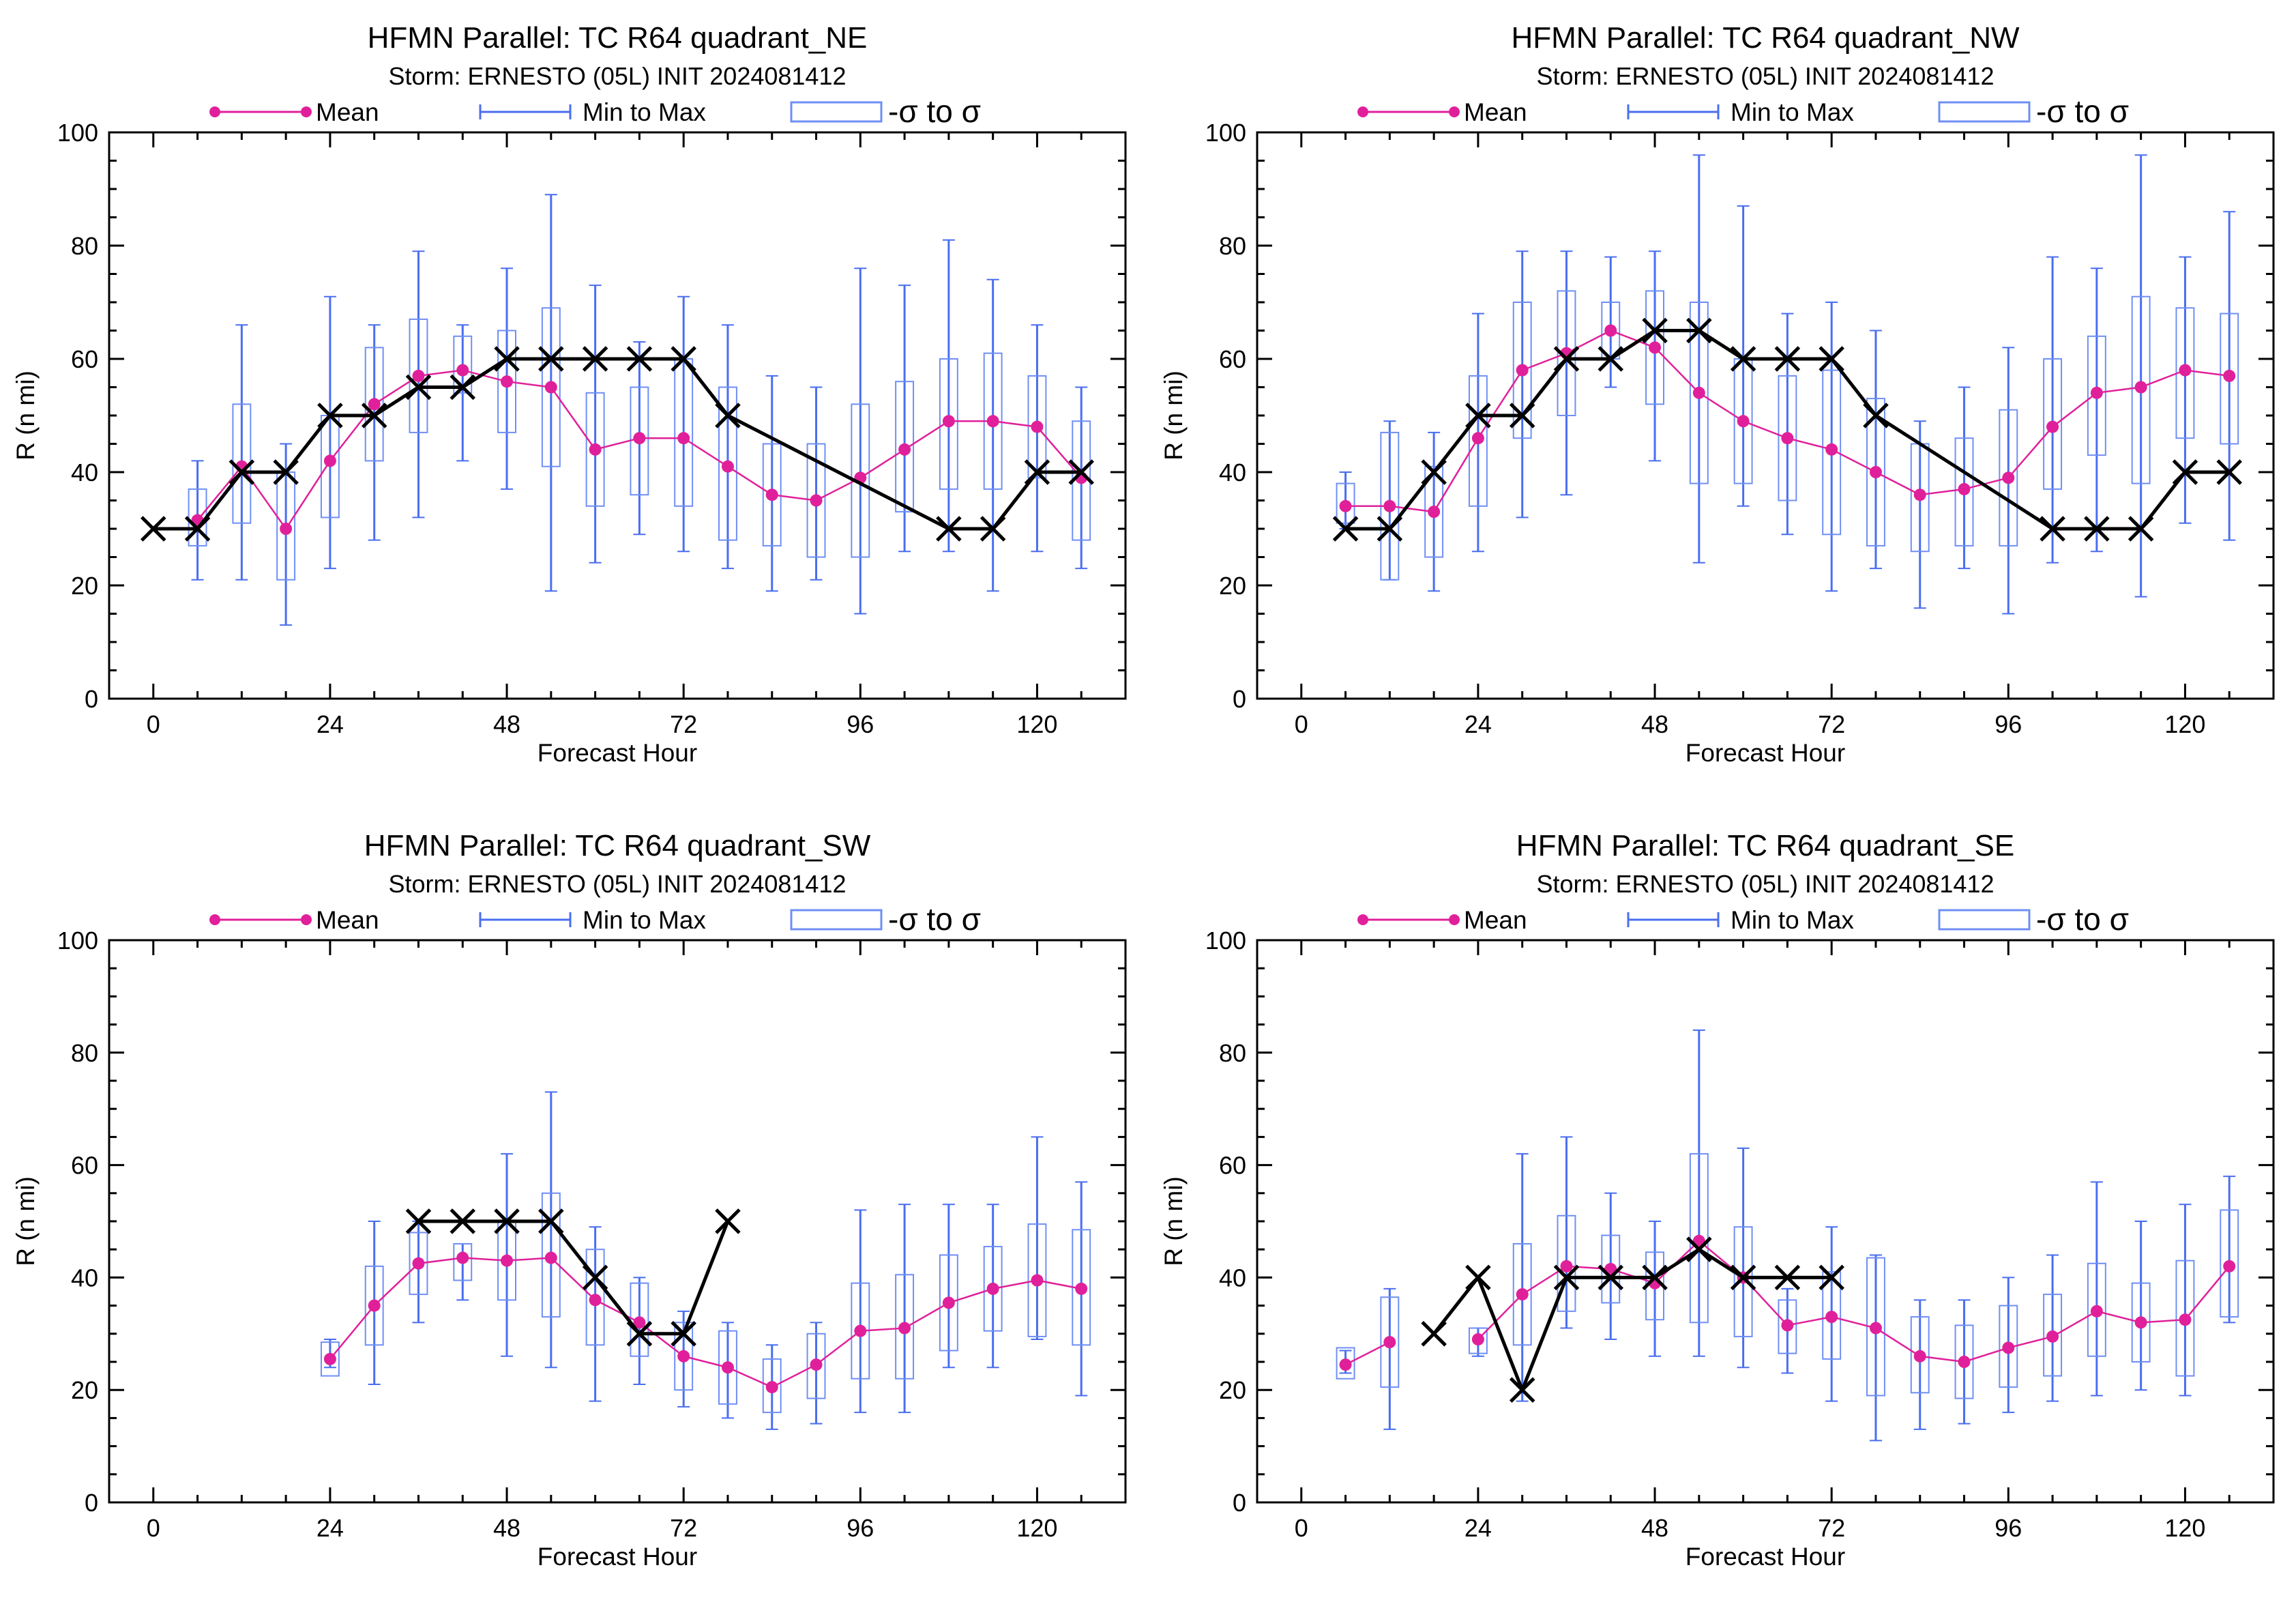  Describe the element at coordinates (1832, 724) in the screenshot. I see `x-tick-label: 72` at that location.